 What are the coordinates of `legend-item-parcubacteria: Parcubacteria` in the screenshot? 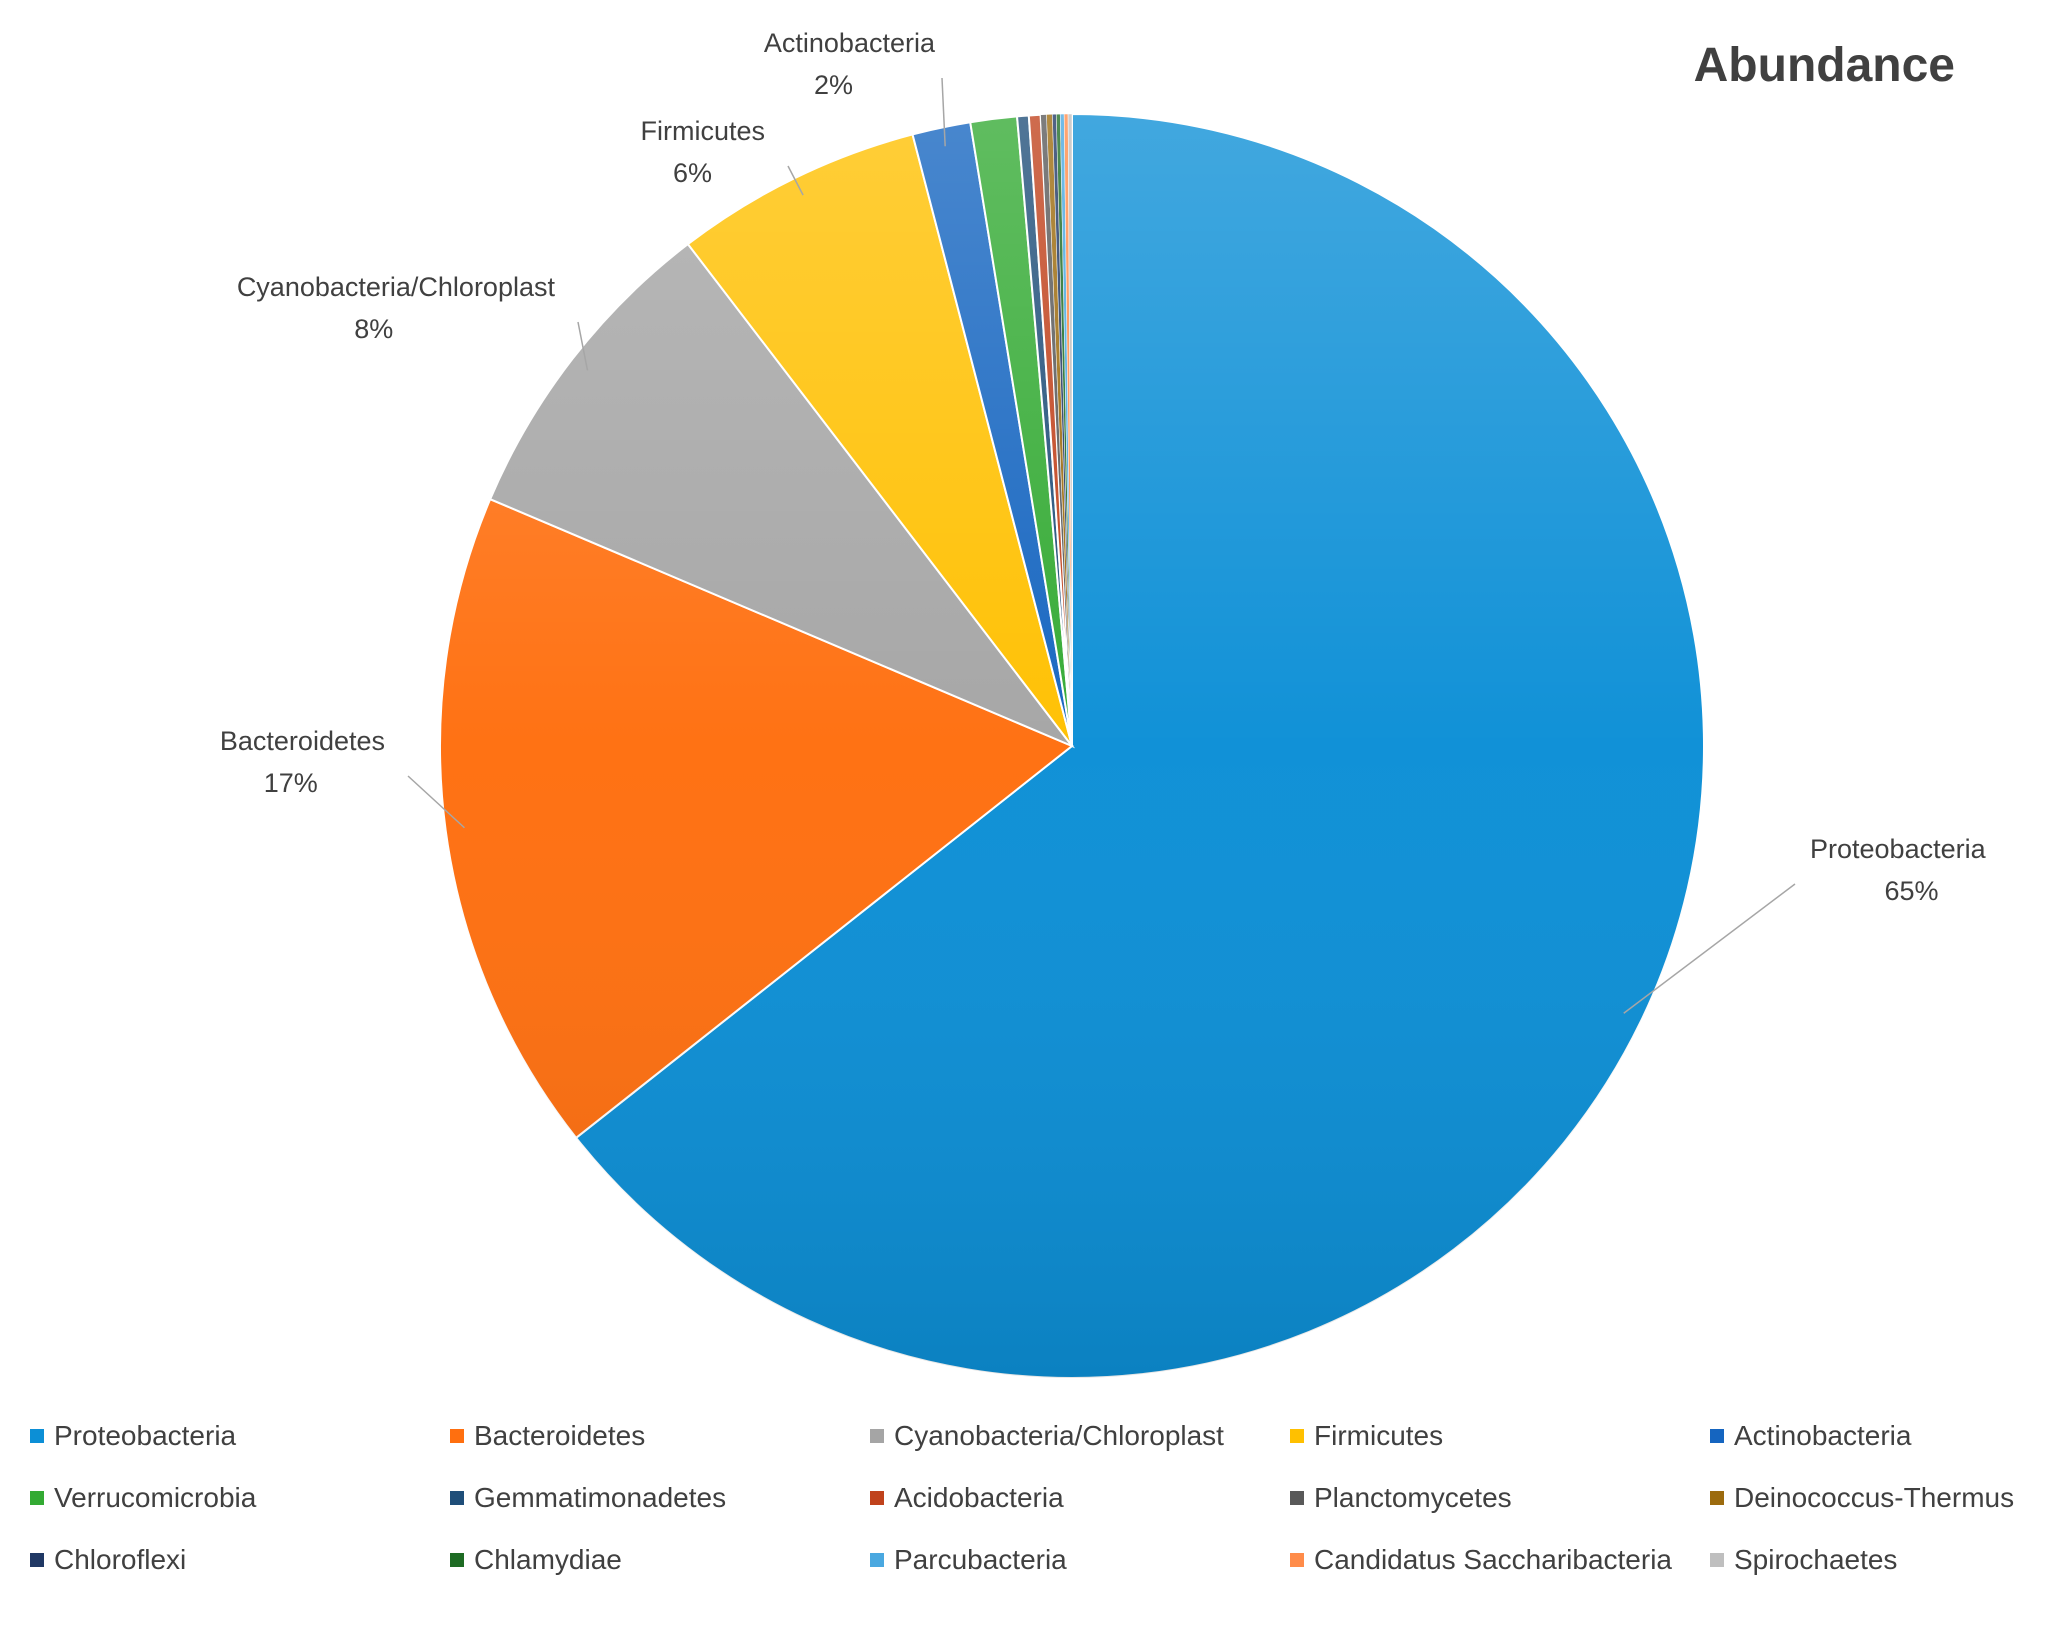 It's located at (1080, 1560).